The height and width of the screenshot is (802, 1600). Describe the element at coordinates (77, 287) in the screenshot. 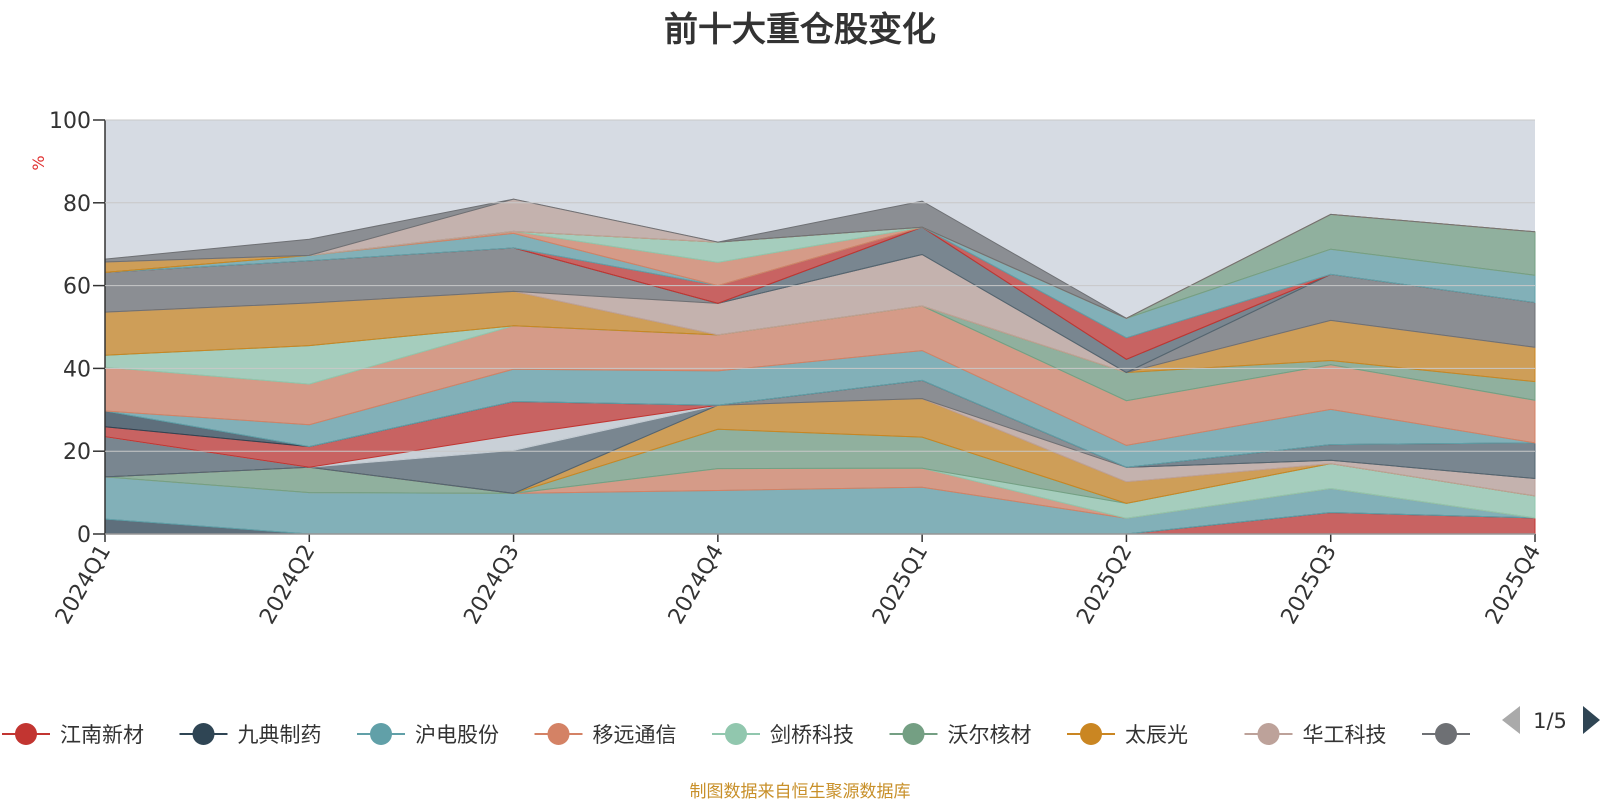

I see `y-tick-label: 60` at that location.